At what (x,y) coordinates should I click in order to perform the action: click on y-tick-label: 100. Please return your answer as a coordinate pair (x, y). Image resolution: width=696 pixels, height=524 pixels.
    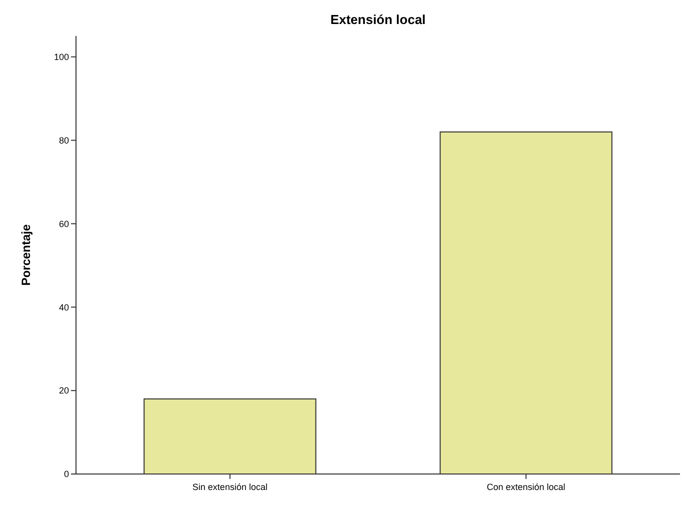
    Looking at the image, I should click on (61, 57).